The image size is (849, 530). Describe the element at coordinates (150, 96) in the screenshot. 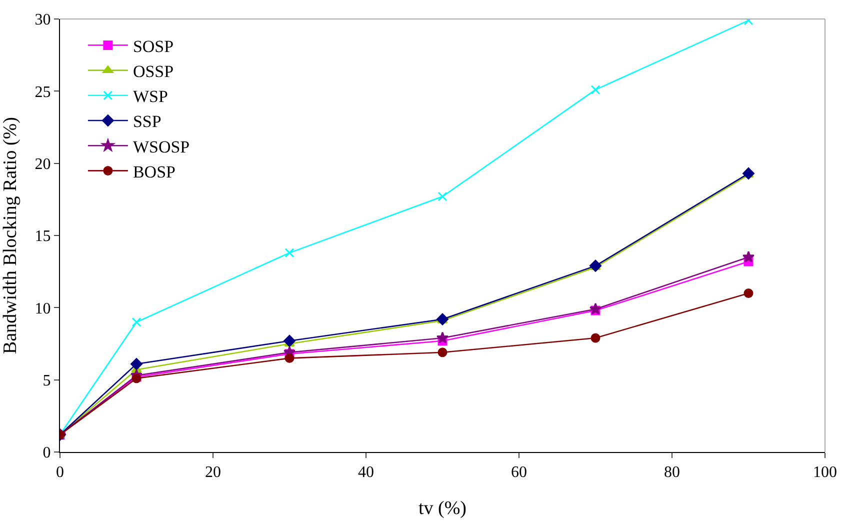

I see `legend-label: WSP` at that location.